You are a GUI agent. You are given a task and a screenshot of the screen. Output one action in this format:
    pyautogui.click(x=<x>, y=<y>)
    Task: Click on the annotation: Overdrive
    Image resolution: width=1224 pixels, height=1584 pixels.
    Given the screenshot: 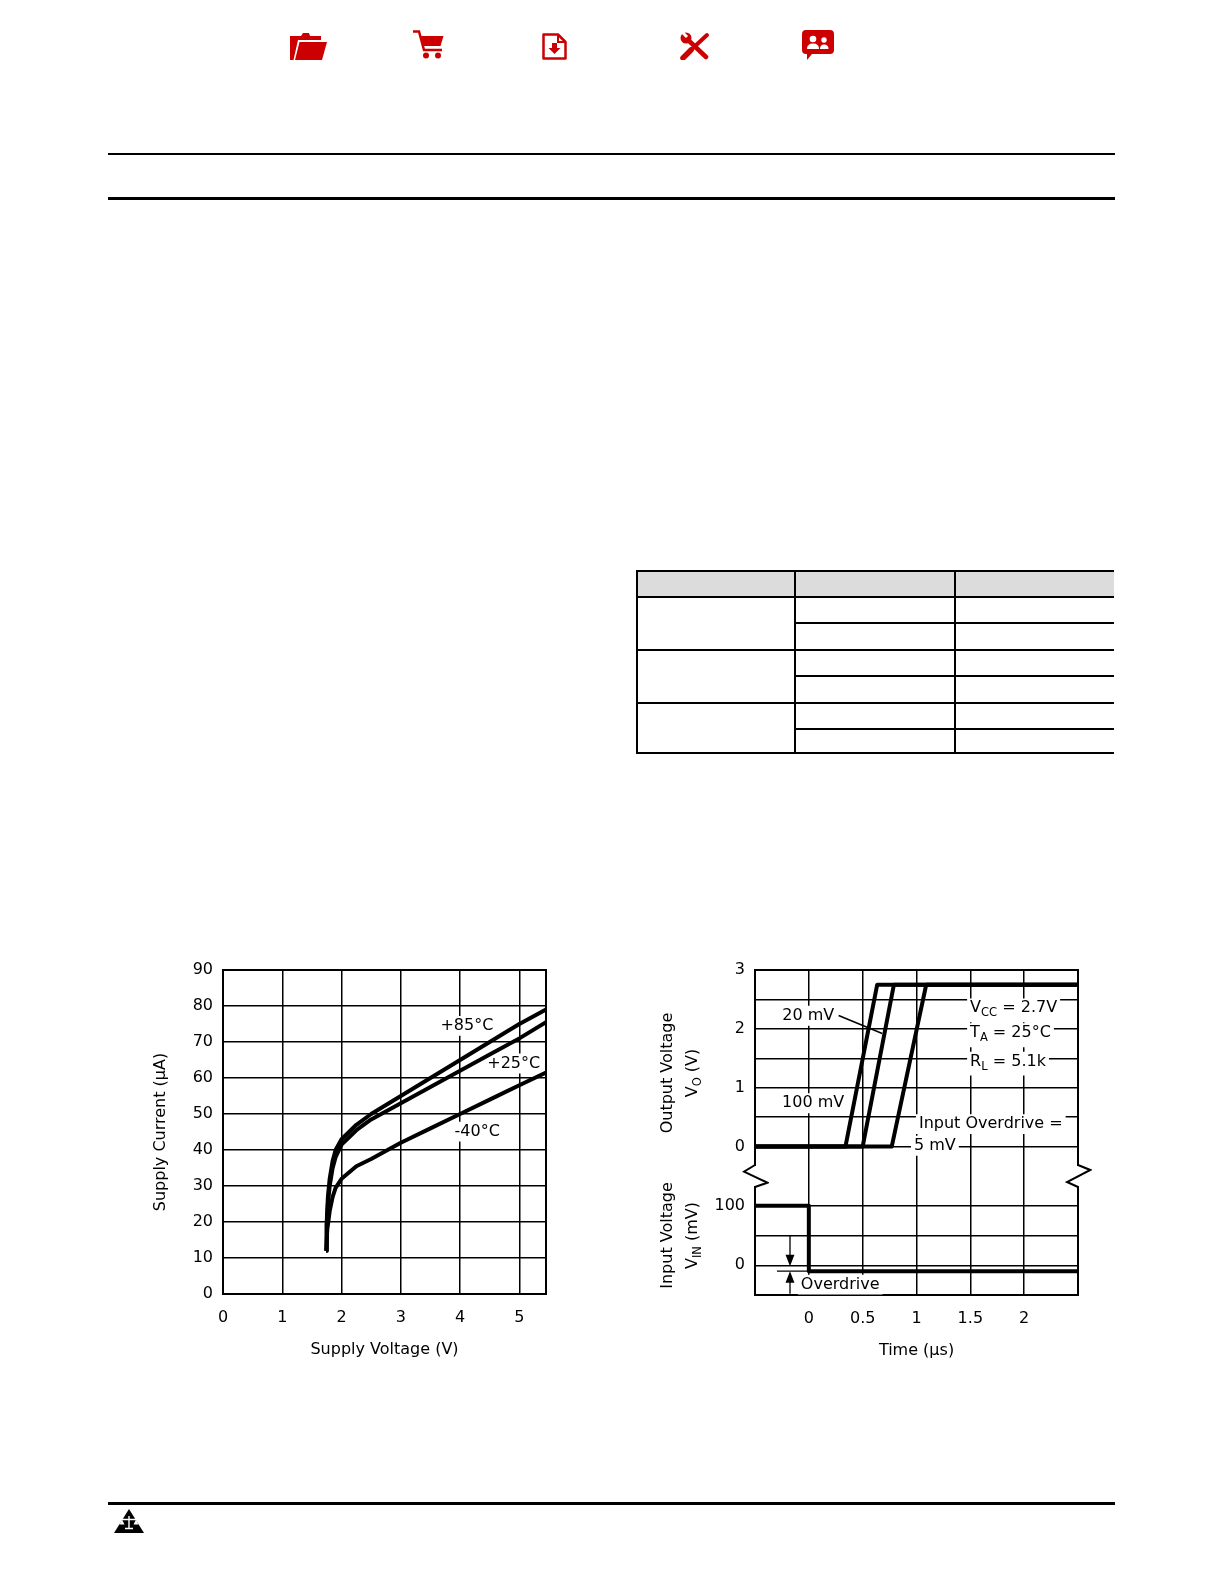 What is the action you would take?
    pyautogui.click(x=840, y=1283)
    